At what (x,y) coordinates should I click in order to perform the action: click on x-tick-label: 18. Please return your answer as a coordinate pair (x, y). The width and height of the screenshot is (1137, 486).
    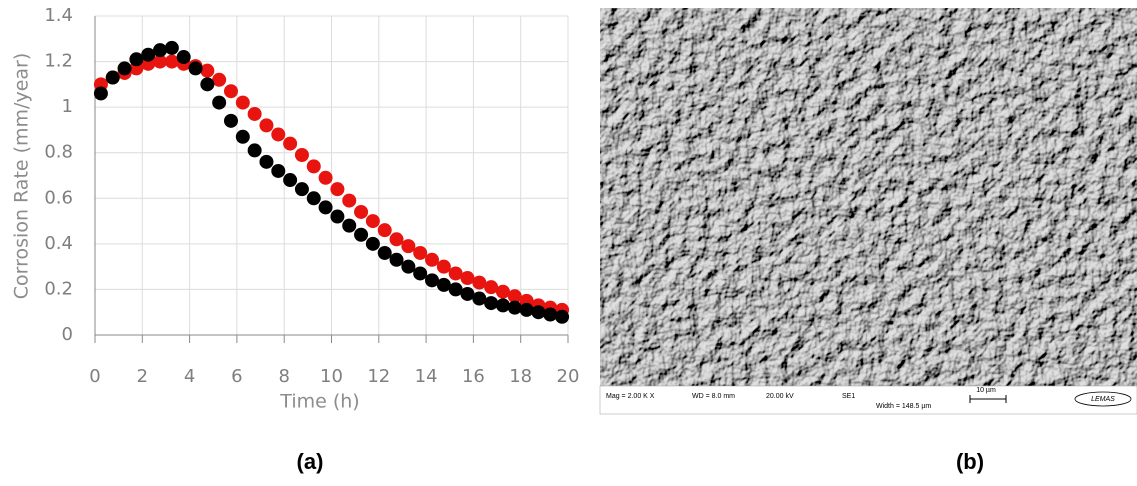
    Looking at the image, I should click on (520, 376).